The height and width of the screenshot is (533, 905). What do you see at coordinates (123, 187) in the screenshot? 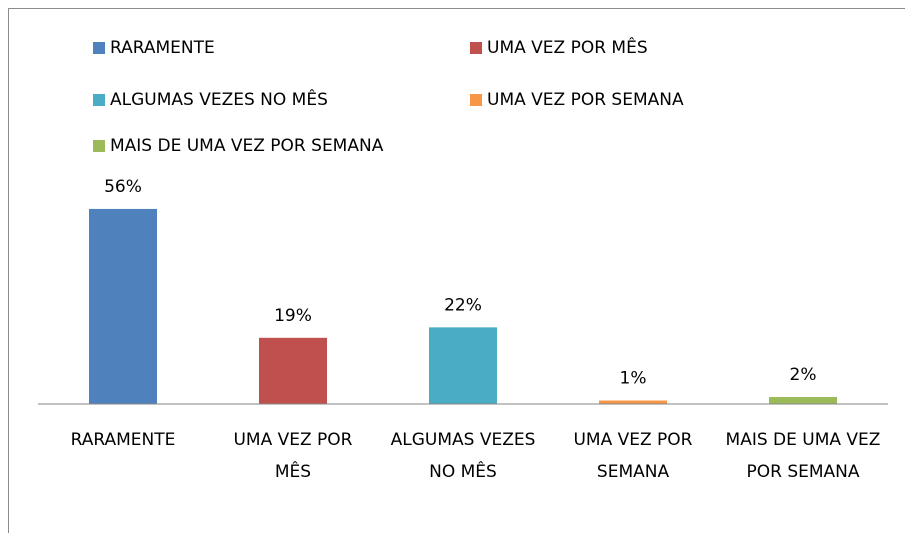
I see `data-label: 56%` at bounding box center [123, 187].